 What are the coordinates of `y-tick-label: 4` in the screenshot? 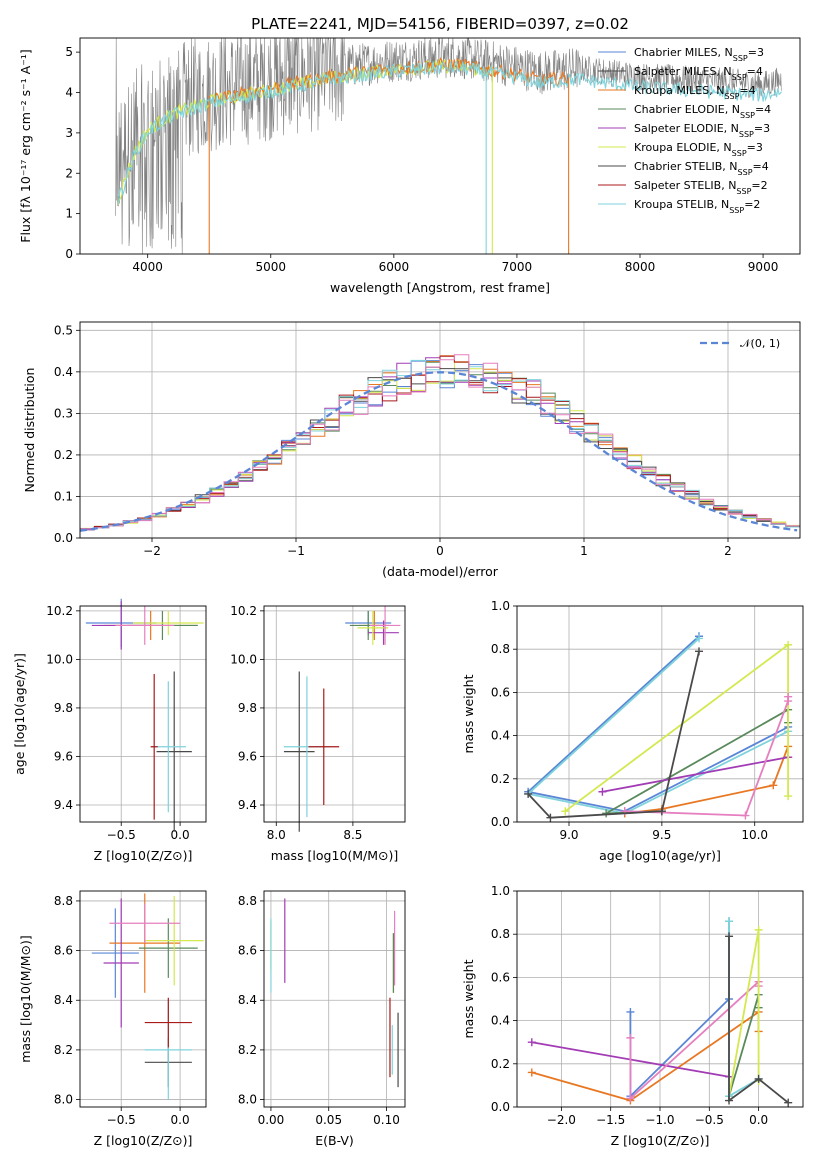 It's located at (69, 93).